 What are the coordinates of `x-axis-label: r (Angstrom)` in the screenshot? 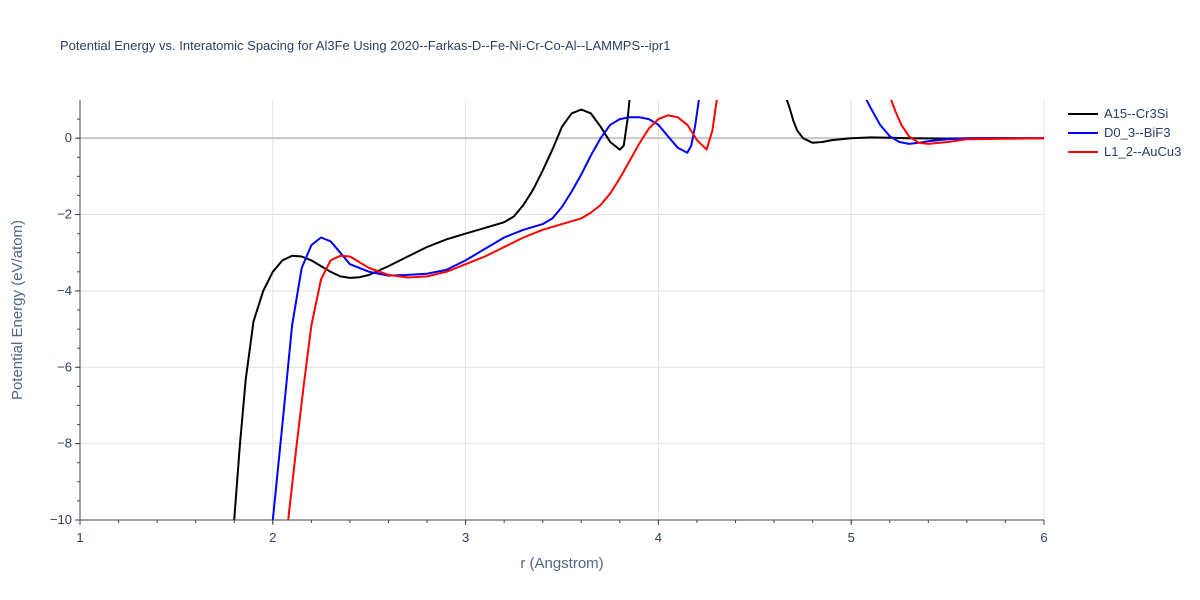 It's located at (561, 563).